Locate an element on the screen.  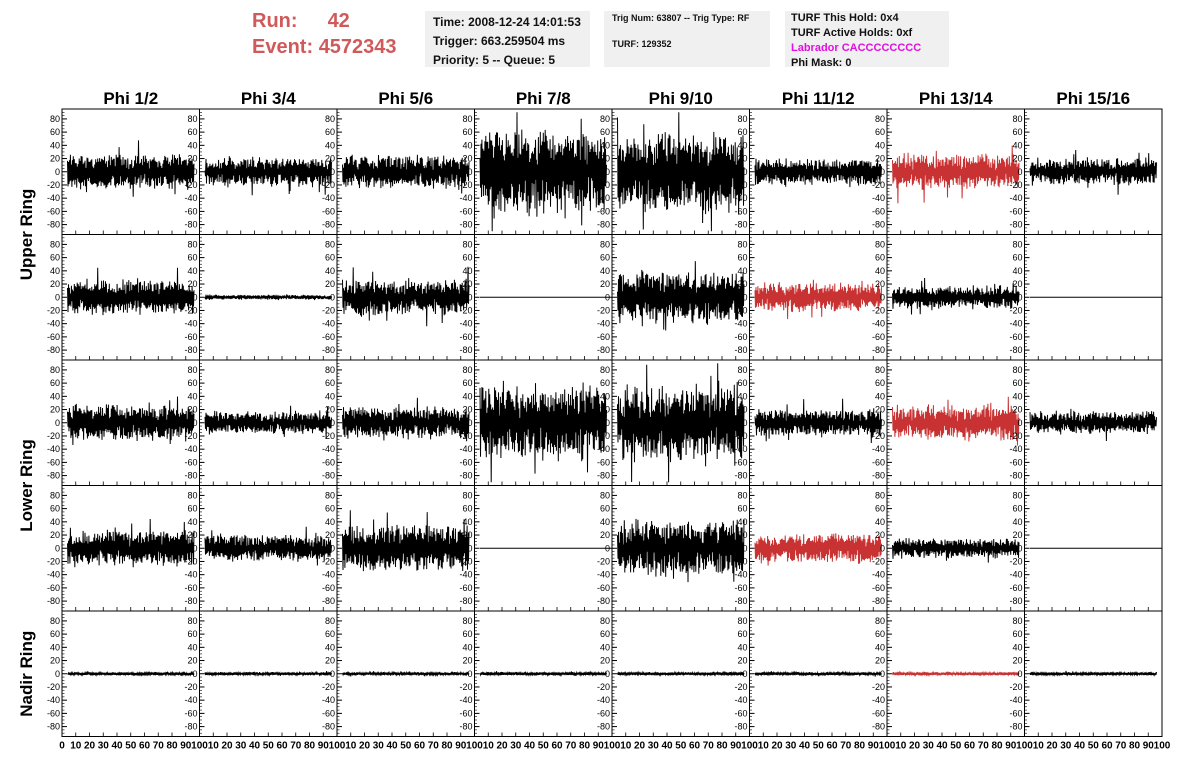
column-header: Phi 3/4 is located at coordinates (268, 98).